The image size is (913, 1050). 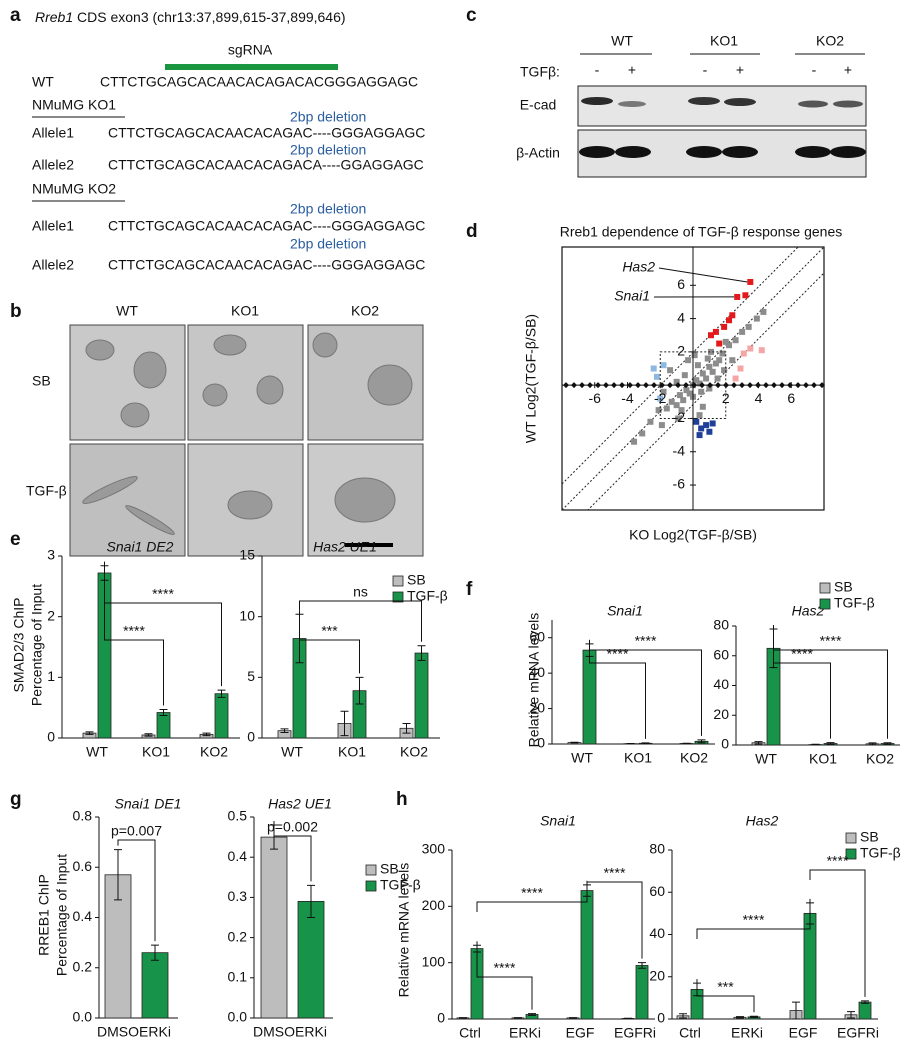 I want to click on y-tick-label: 5, so click(x=251, y=676).